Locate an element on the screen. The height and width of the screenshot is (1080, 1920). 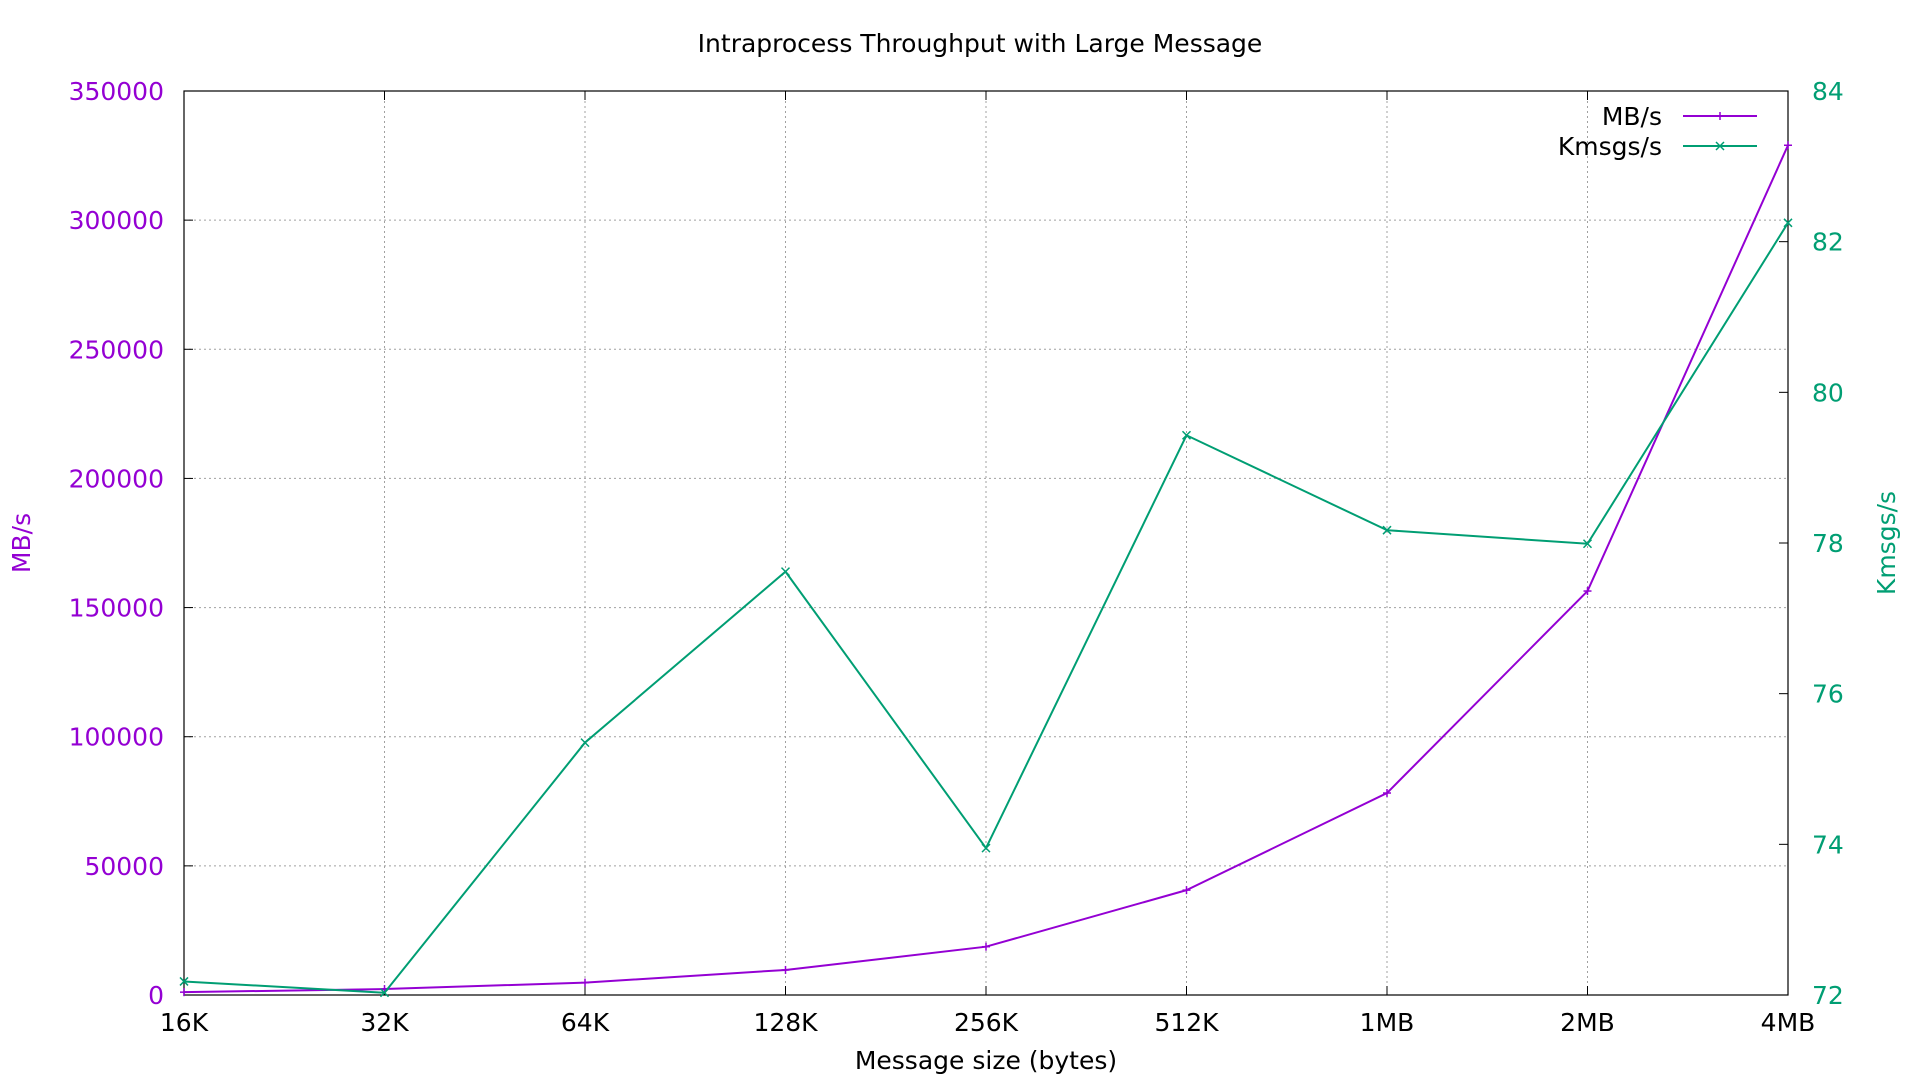
y-left-tick-label: 50000 is located at coordinates (124, 866).